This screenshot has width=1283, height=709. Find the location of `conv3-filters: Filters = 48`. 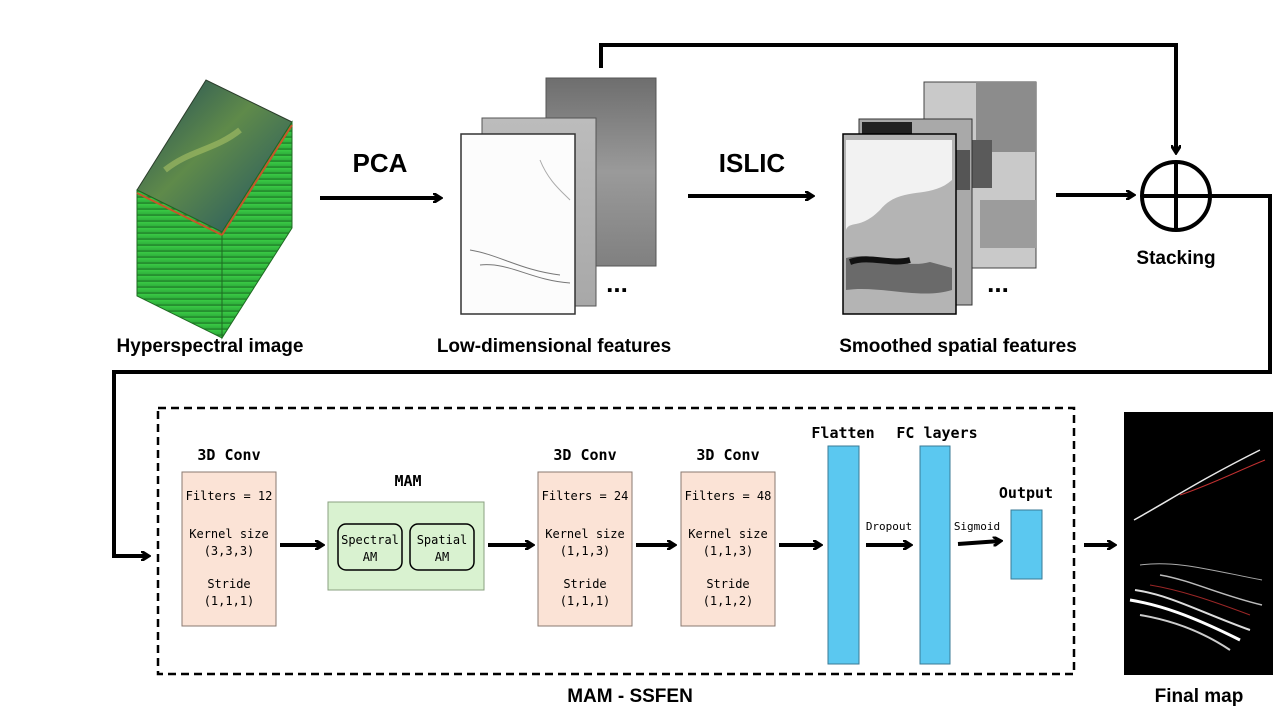

conv3-filters: Filters = 48 is located at coordinates (728, 496).